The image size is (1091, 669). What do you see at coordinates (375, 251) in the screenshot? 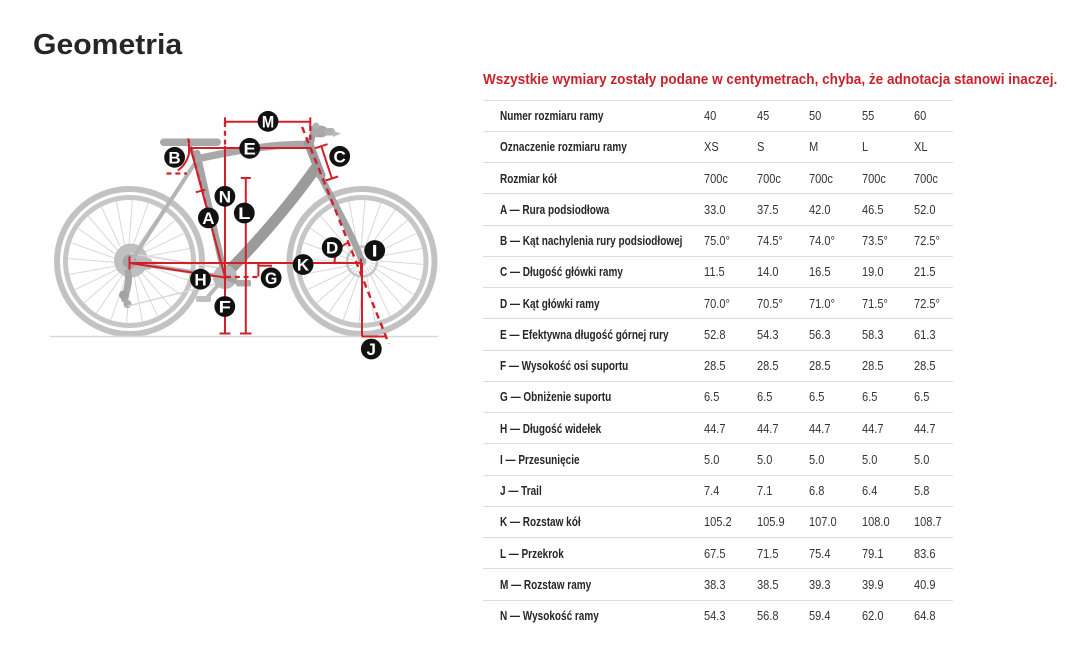
I see `svg-text: I` at bounding box center [375, 251].